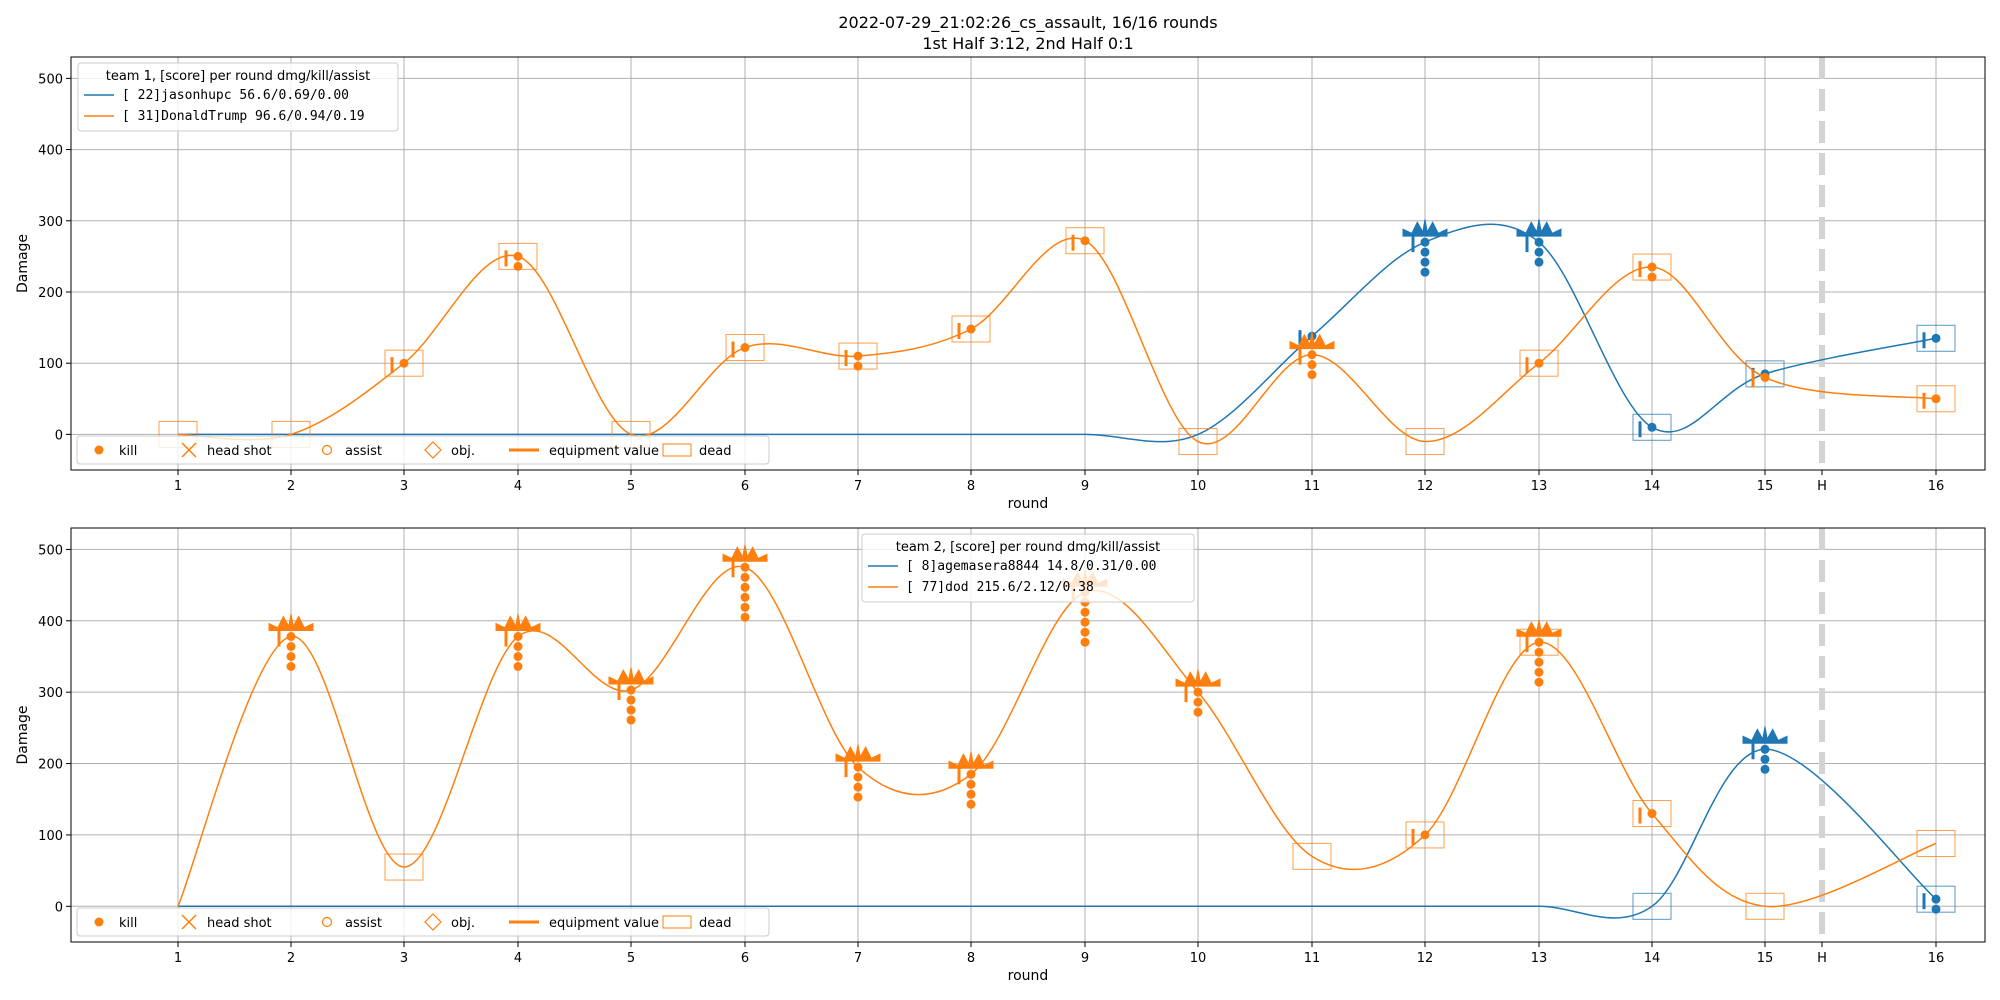  I want to click on y-tick-label: 300, so click(50, 693).